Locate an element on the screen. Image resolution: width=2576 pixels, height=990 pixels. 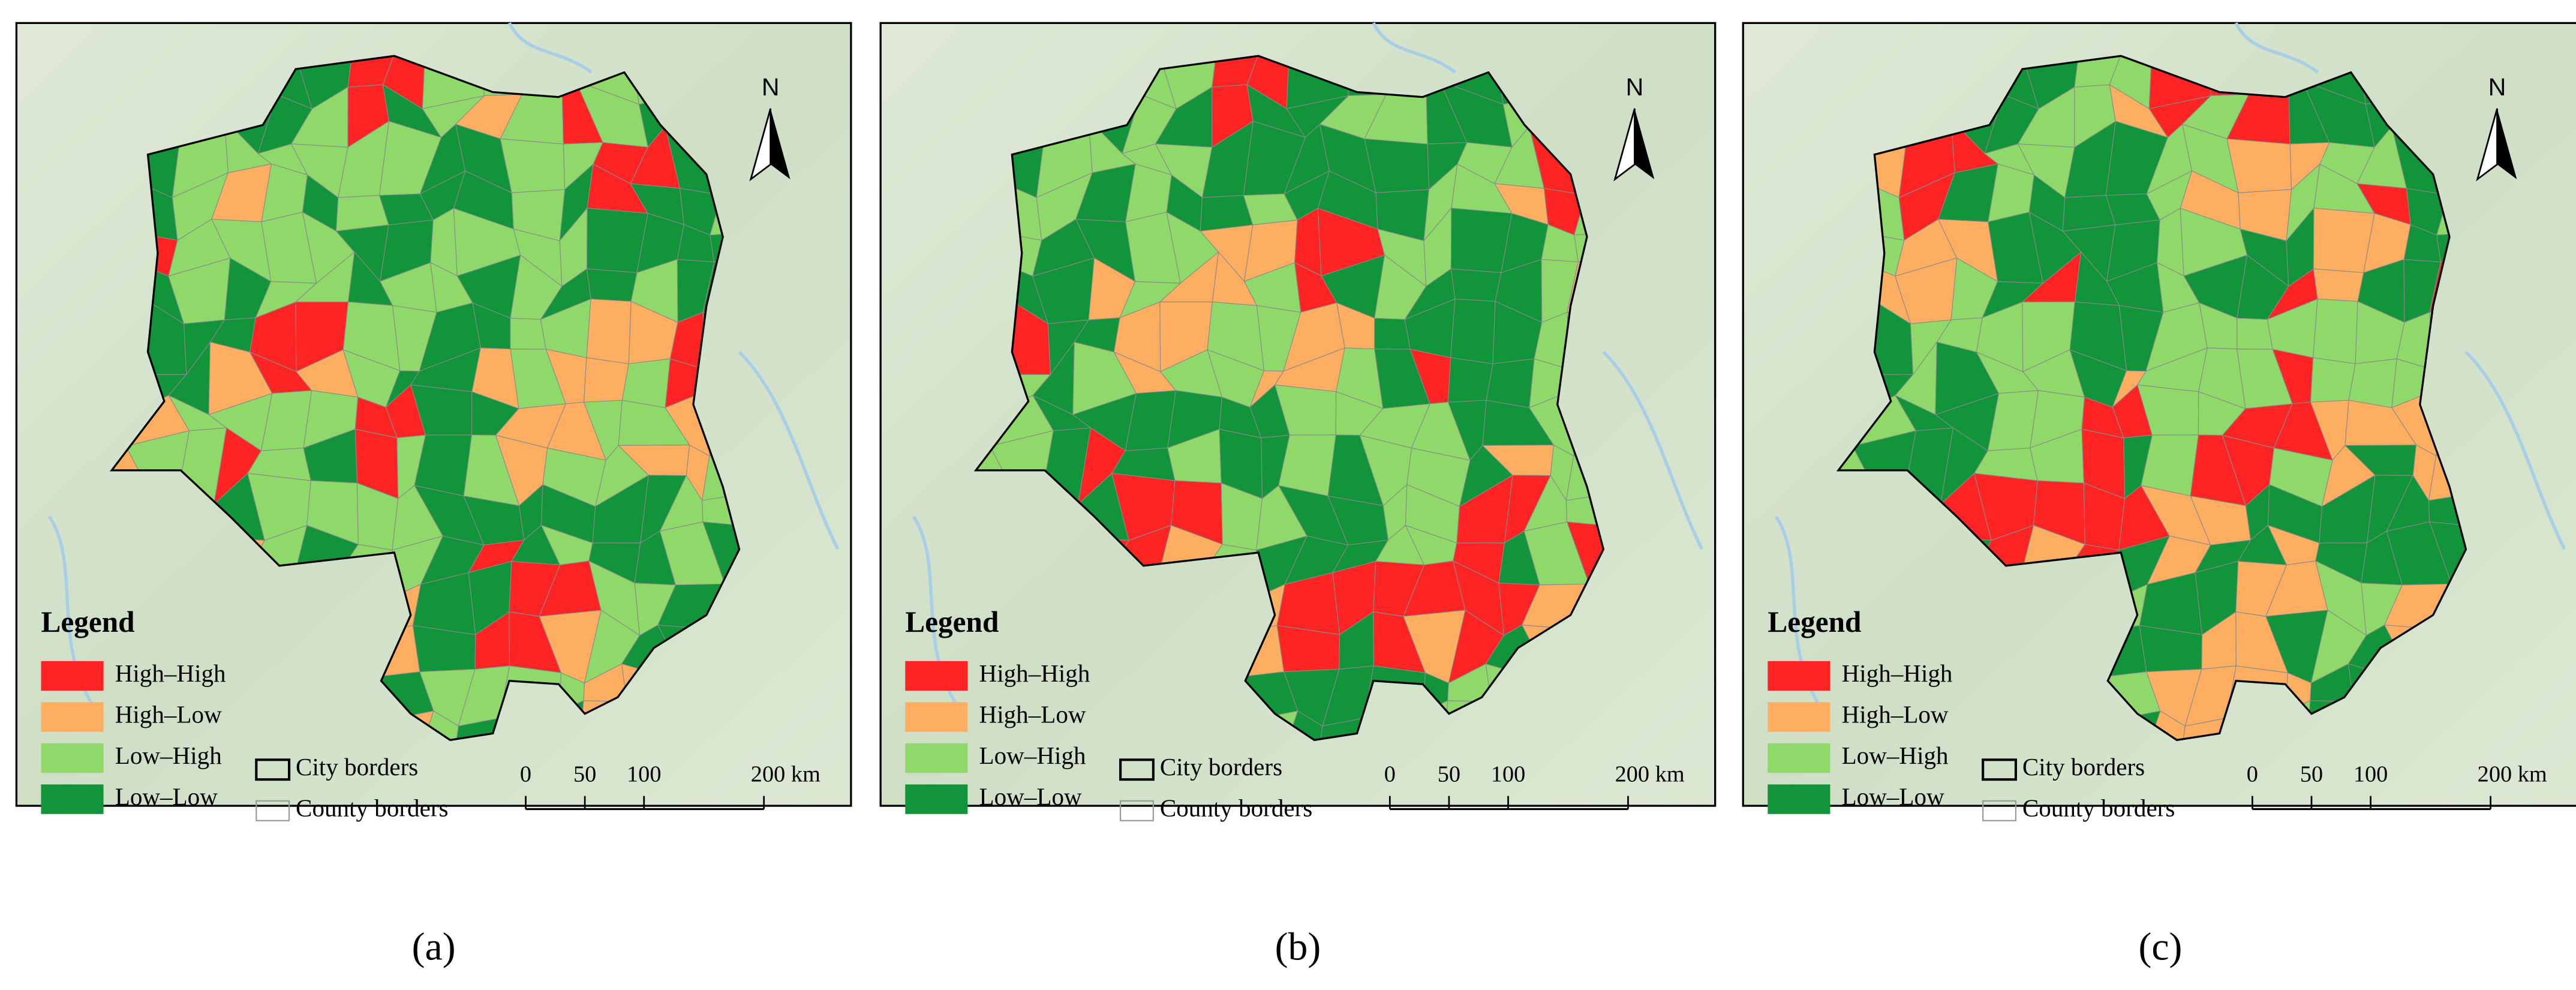
panel-caption: (c) is located at coordinates (2161, 946).